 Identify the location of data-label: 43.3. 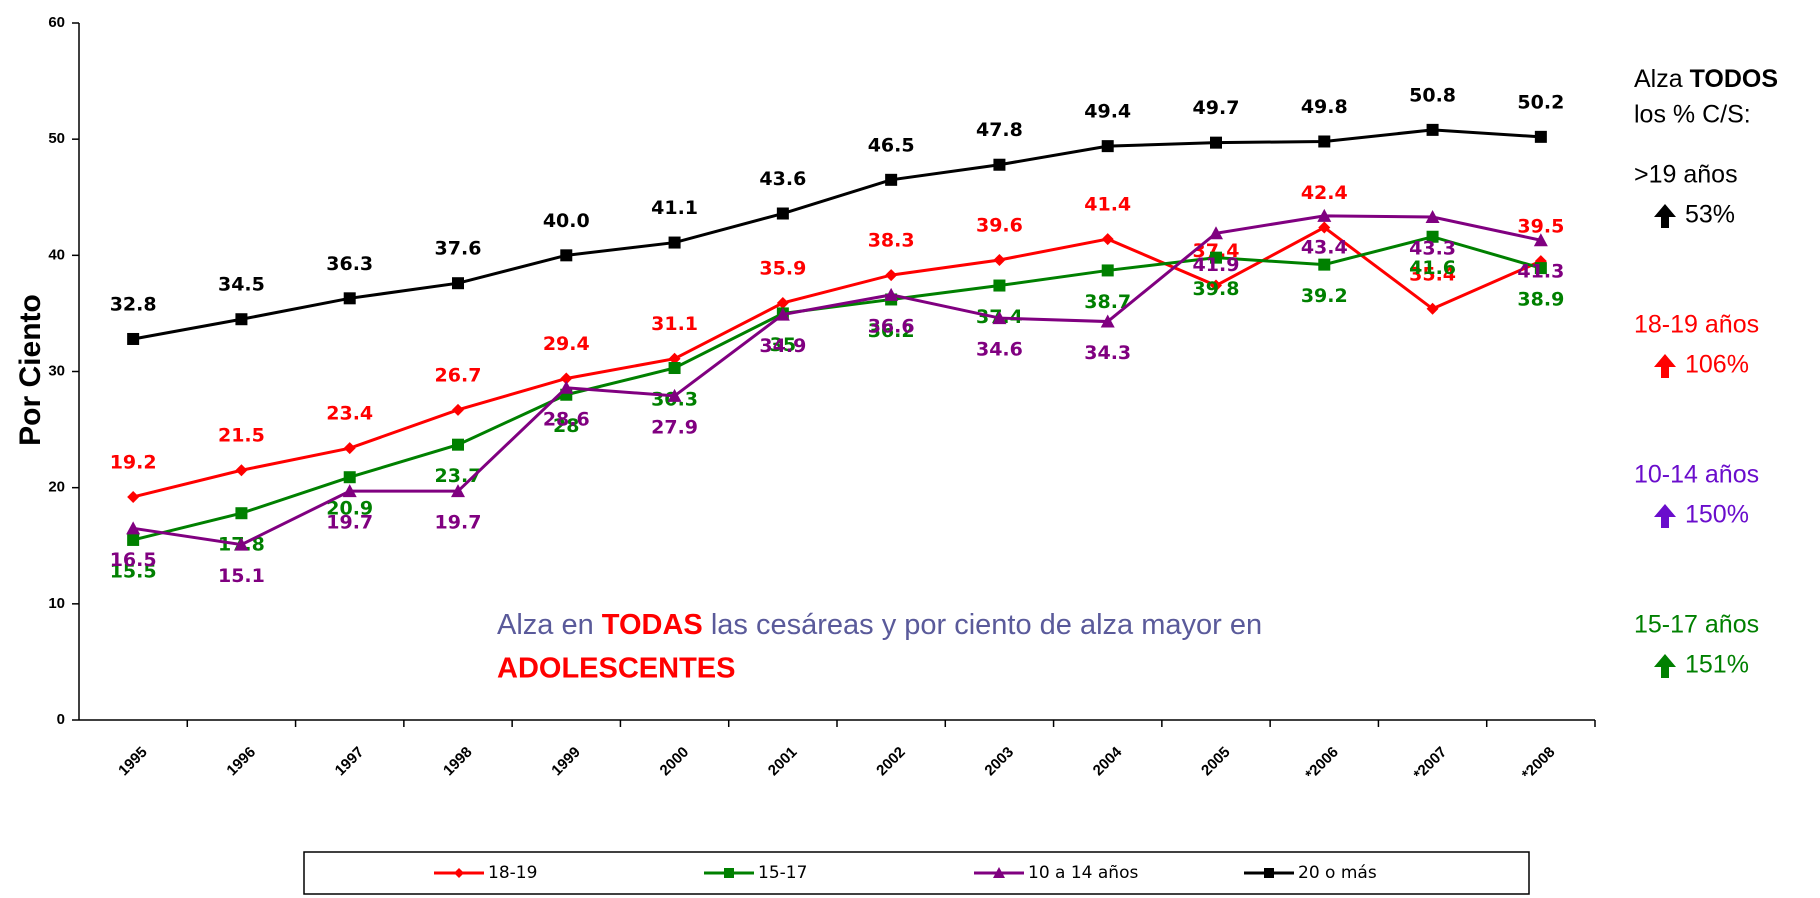
(1432, 248).